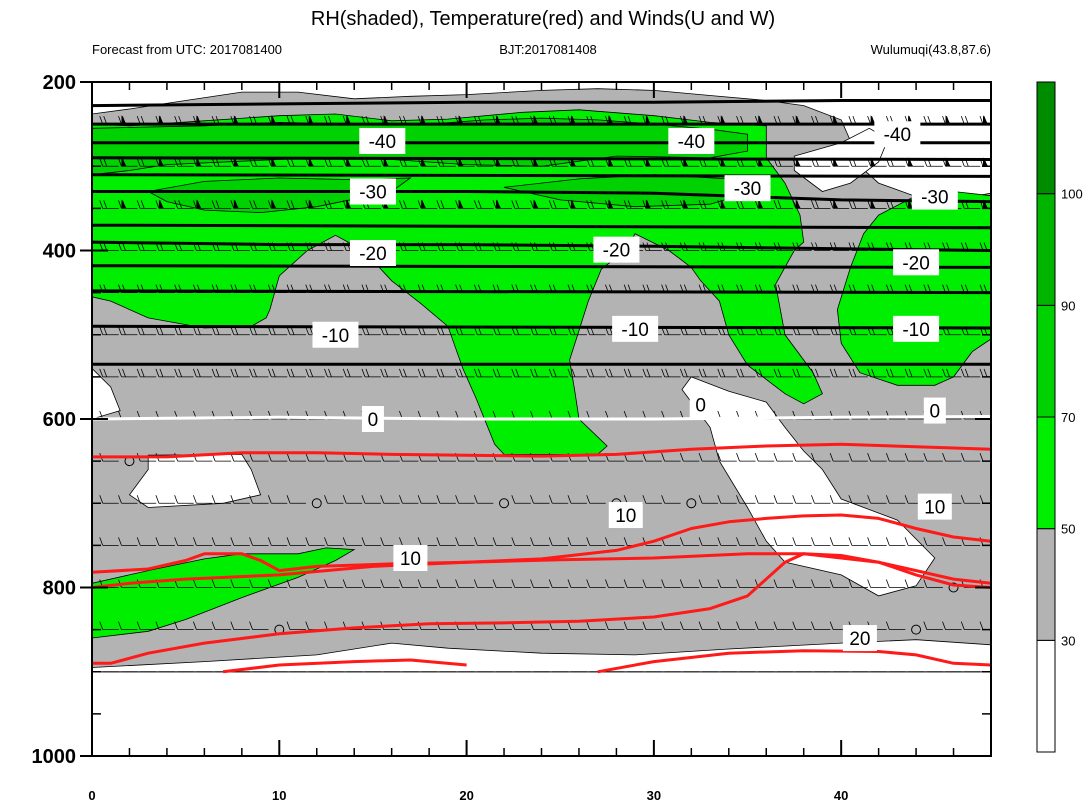 The width and height of the screenshot is (1087, 806). I want to click on forecast-label: Forecast from UTC: 2017081400, so click(187, 49).